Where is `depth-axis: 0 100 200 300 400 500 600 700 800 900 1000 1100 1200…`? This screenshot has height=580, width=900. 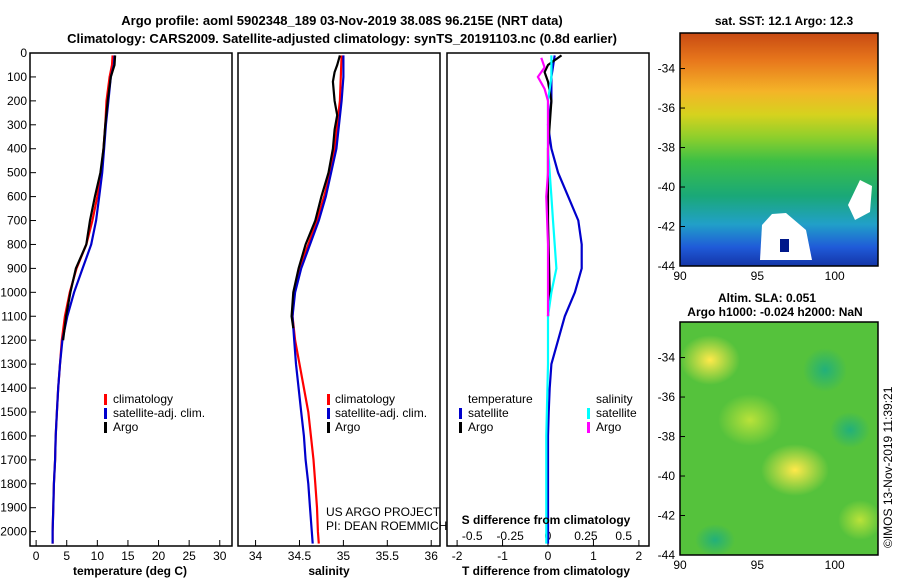
depth-axis: 0 100 200 300 400 500 600 700 800 900 1000 1100 1200… is located at coordinates (18, 292).